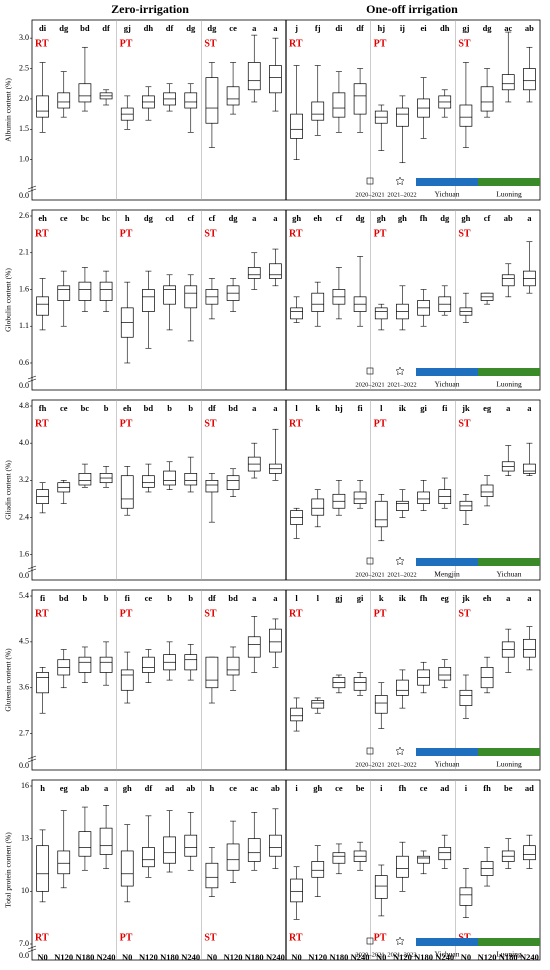 The height and width of the screenshot is (970, 550). What do you see at coordinates (381, 408) in the screenshot?
I see `significance-letter: l` at bounding box center [381, 408].